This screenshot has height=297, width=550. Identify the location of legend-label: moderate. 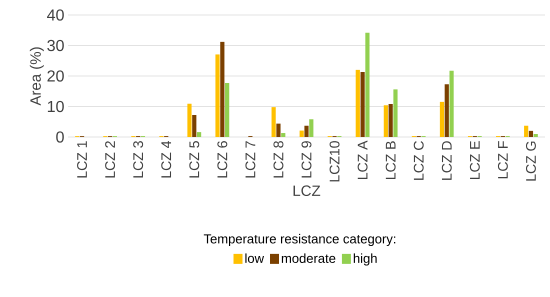
(309, 258).